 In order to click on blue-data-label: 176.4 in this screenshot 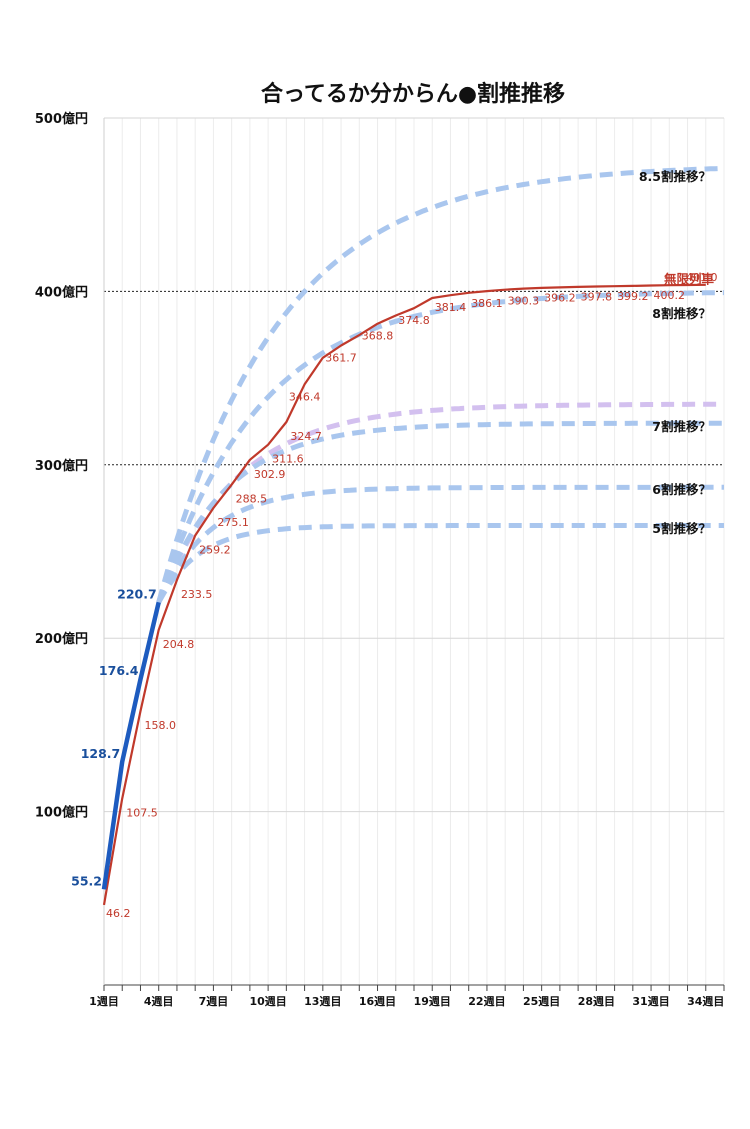, I will do `click(119, 670)`.